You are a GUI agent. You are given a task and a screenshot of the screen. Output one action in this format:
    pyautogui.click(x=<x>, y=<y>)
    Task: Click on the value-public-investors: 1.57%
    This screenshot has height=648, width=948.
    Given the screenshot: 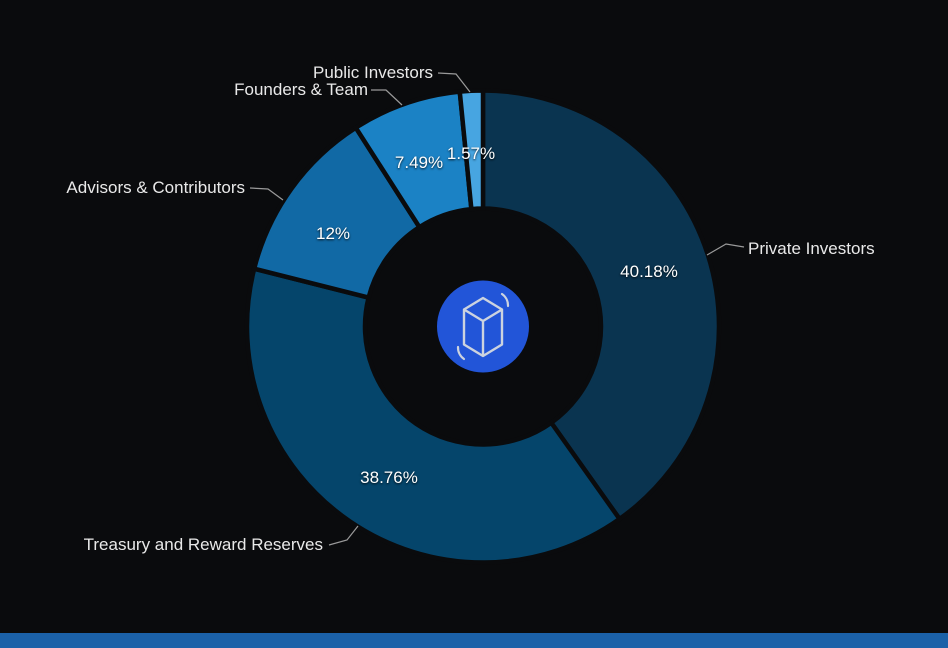 What is the action you would take?
    pyautogui.click(x=471, y=153)
    